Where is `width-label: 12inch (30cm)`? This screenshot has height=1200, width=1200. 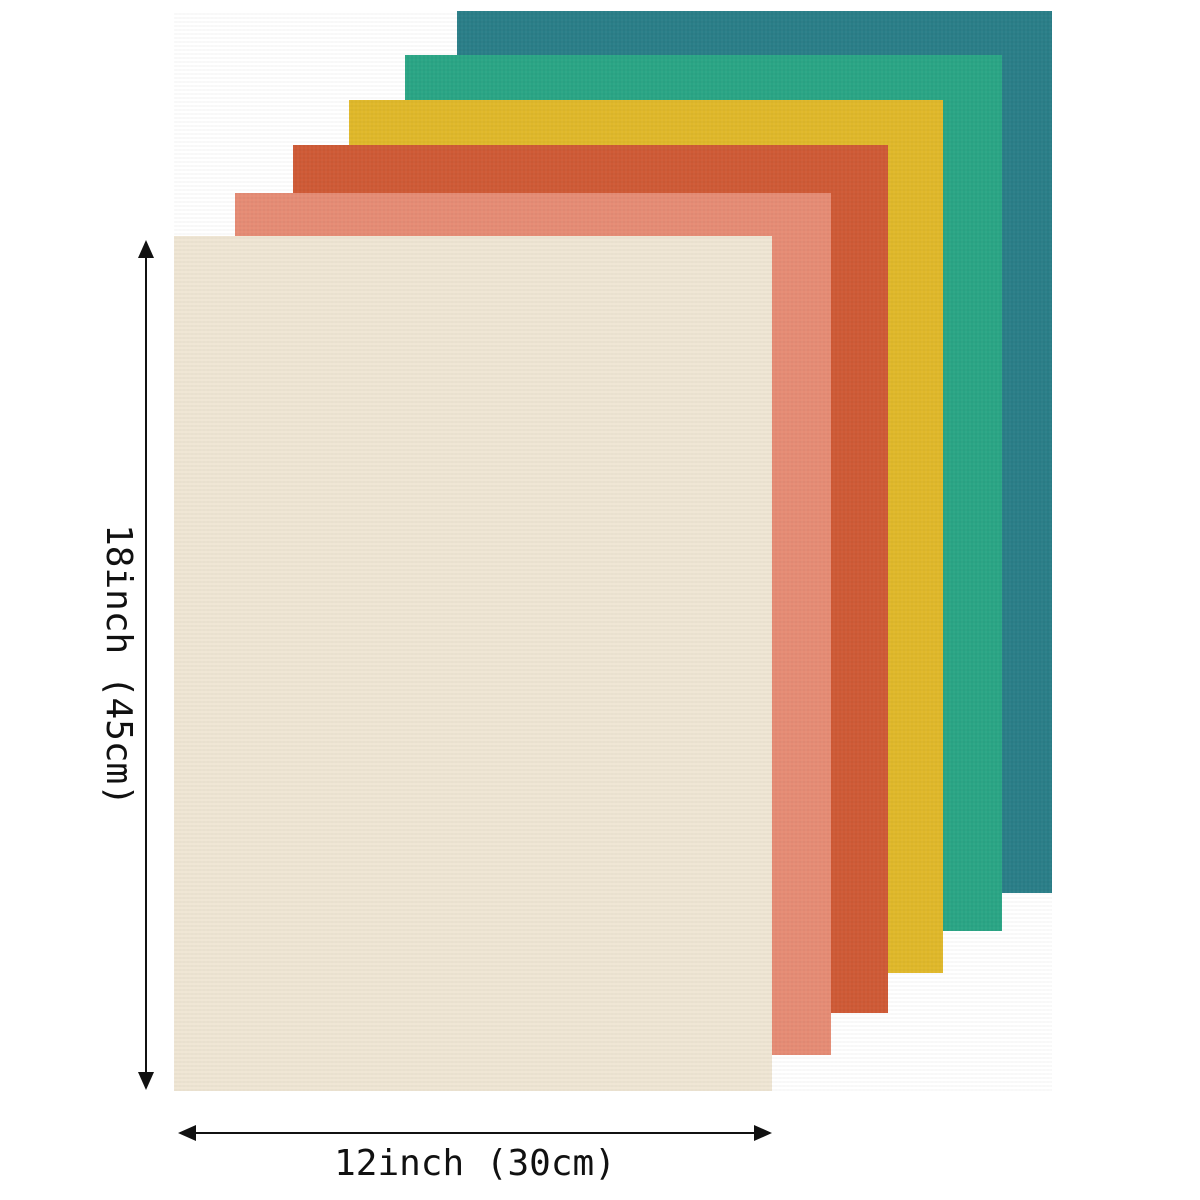
width-label: 12inch (30cm) is located at coordinates (475, 1163).